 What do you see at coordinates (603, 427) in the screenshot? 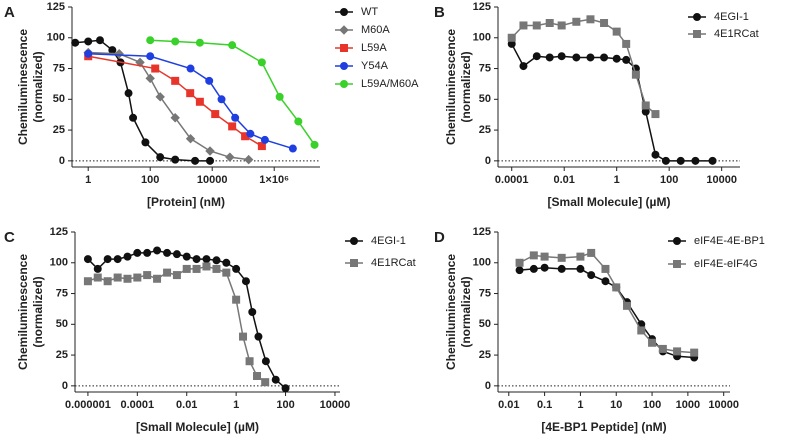
I see `x-axis-label: [4E-BP1 Peptide] (nM)` at bounding box center [603, 427].